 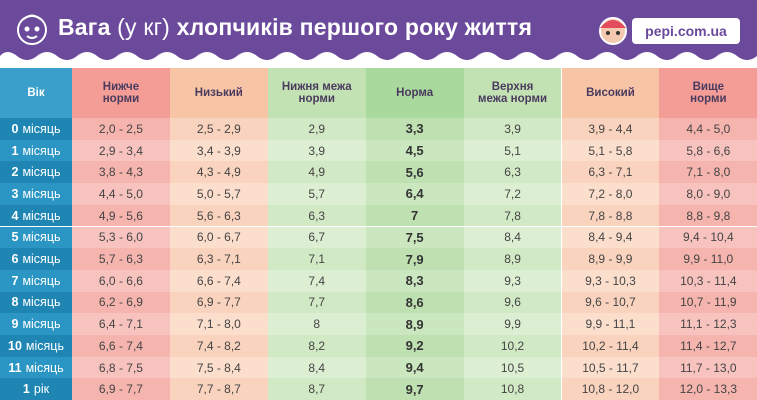 I want to click on age-cell: 4 місяць, so click(x=36, y=215).